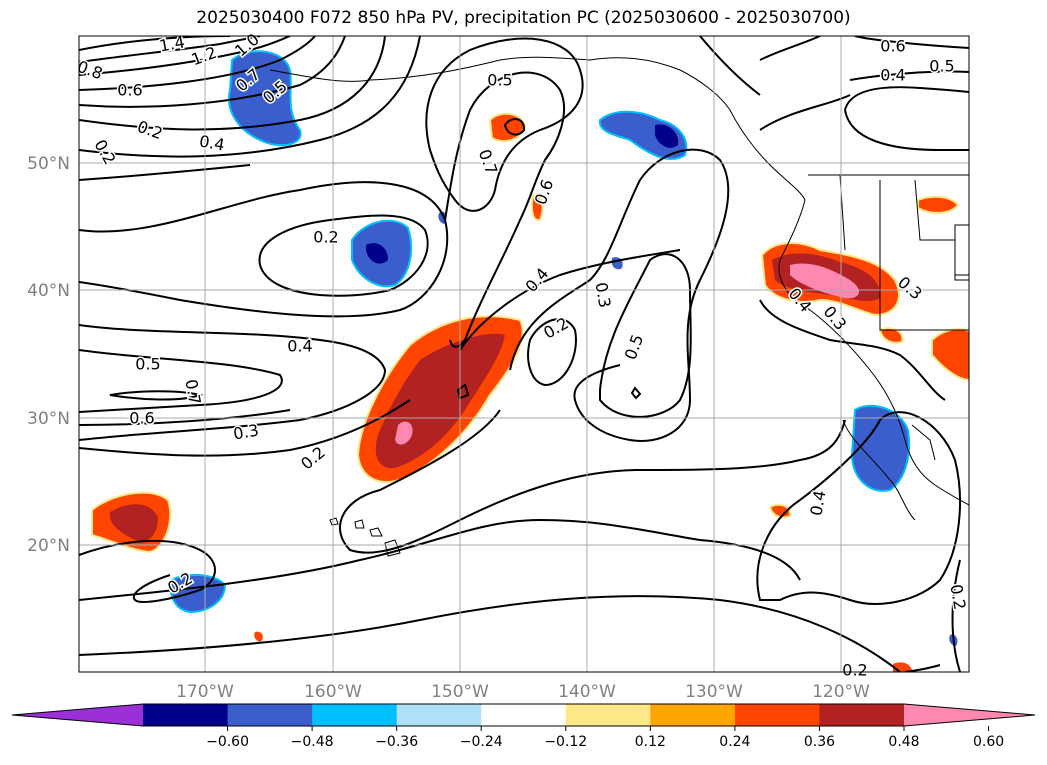  Describe the element at coordinates (460, 692) in the screenshot. I see `lon-label-150w: 150°W` at that location.